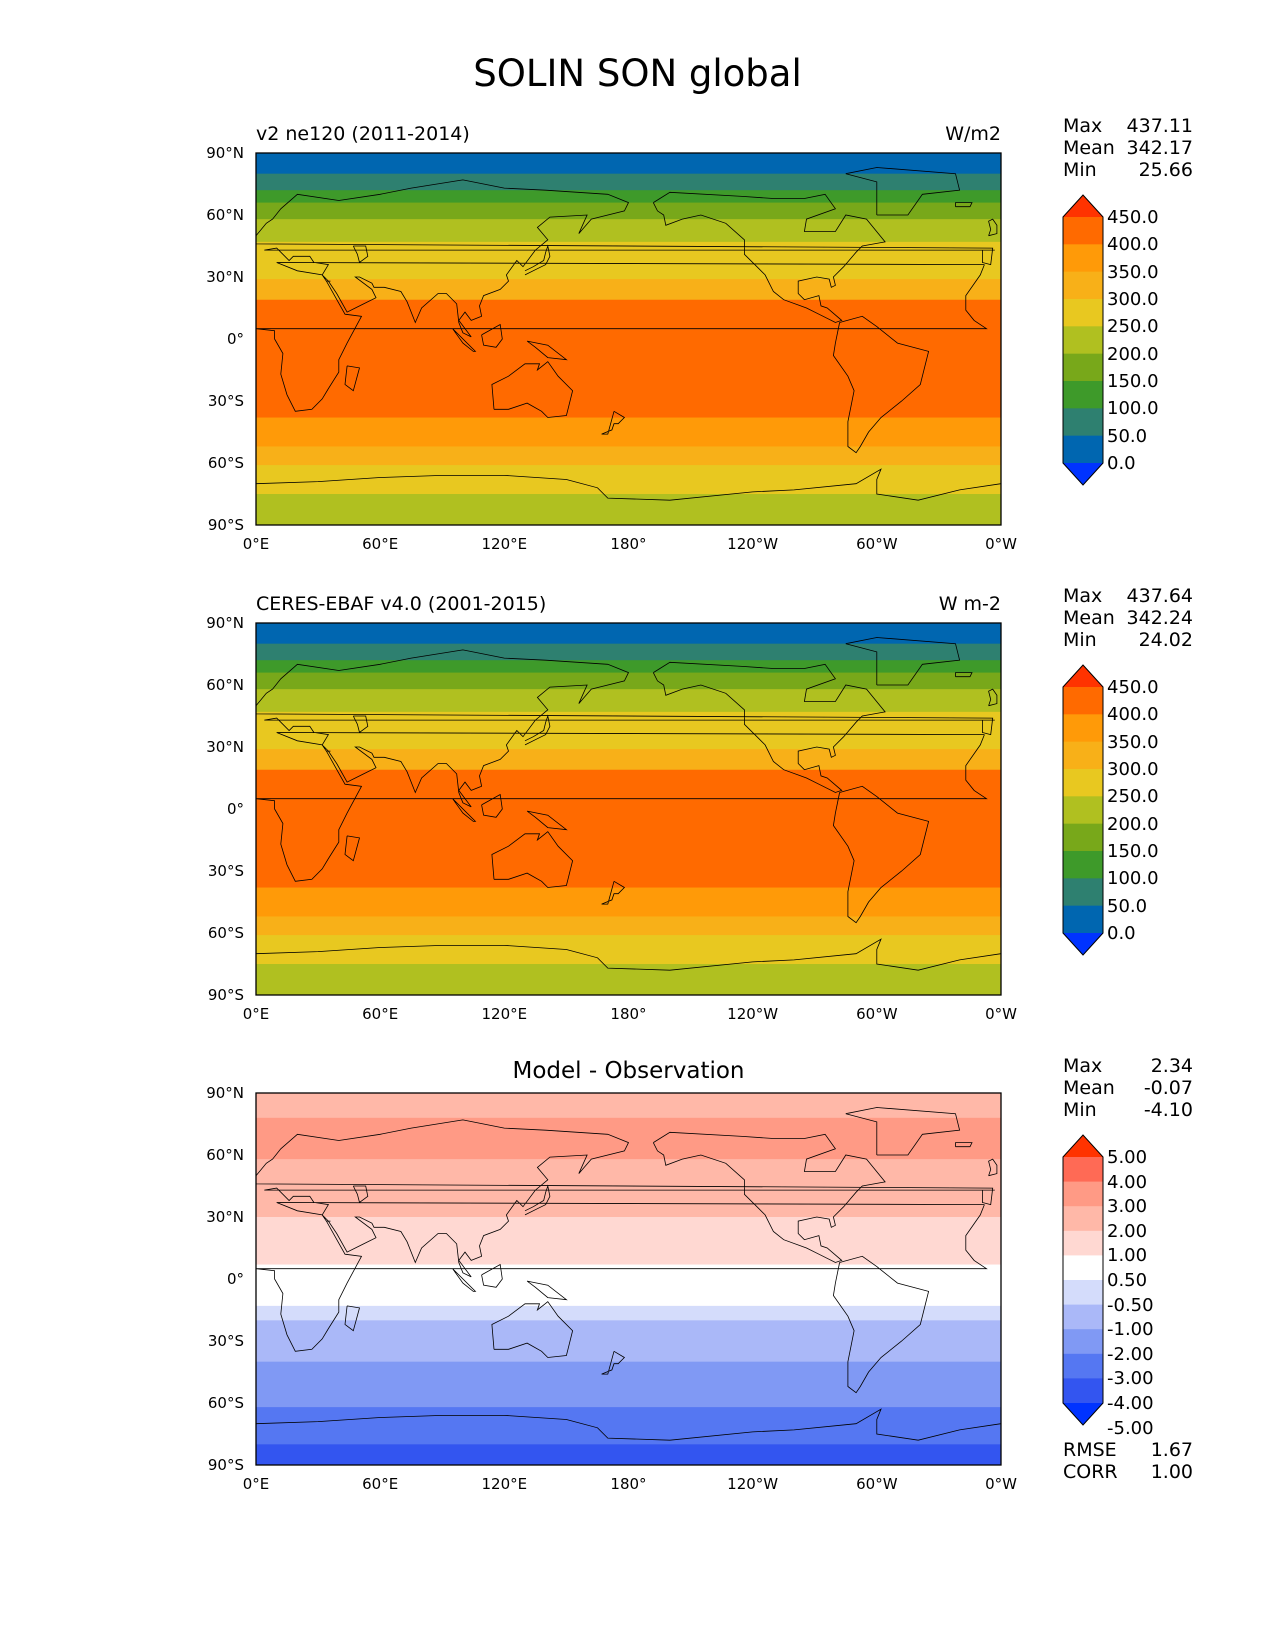 The height and width of the screenshot is (1650, 1275). I want to click on stat-value: 437.11, so click(1159, 126).